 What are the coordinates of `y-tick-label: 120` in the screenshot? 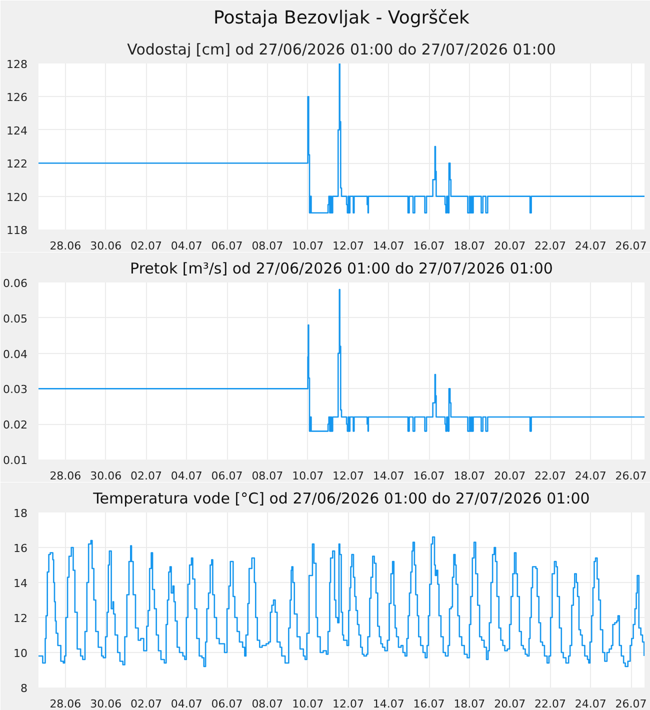 It's located at (17, 197).